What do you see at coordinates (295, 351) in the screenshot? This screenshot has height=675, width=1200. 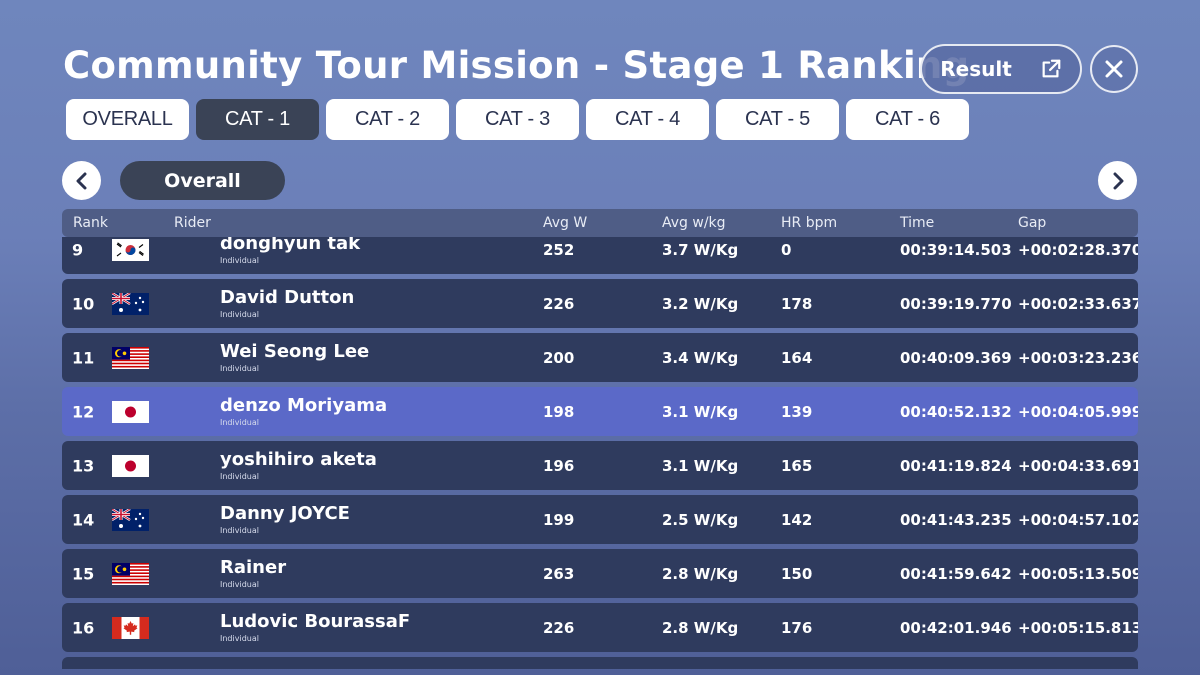 I see `rider-name: Wei Seong Lee` at bounding box center [295, 351].